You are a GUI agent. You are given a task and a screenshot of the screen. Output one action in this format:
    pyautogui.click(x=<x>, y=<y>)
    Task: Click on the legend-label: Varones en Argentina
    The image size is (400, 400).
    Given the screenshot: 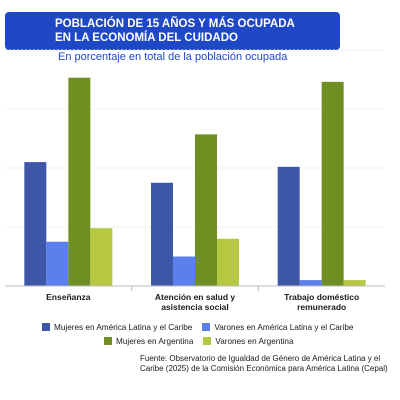 What is the action you would take?
    pyautogui.click(x=254, y=341)
    